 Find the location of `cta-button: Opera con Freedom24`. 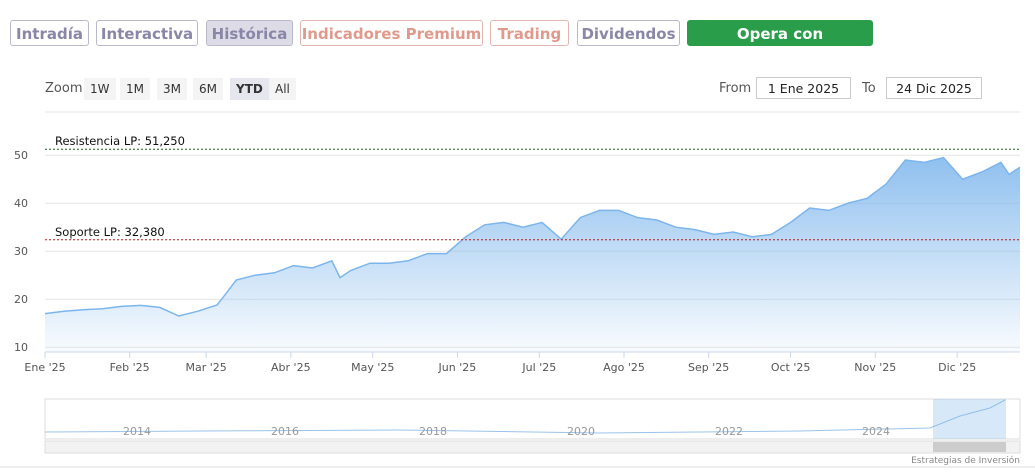

cta-button: Opera con Freedom24 is located at coordinates (780, 44).